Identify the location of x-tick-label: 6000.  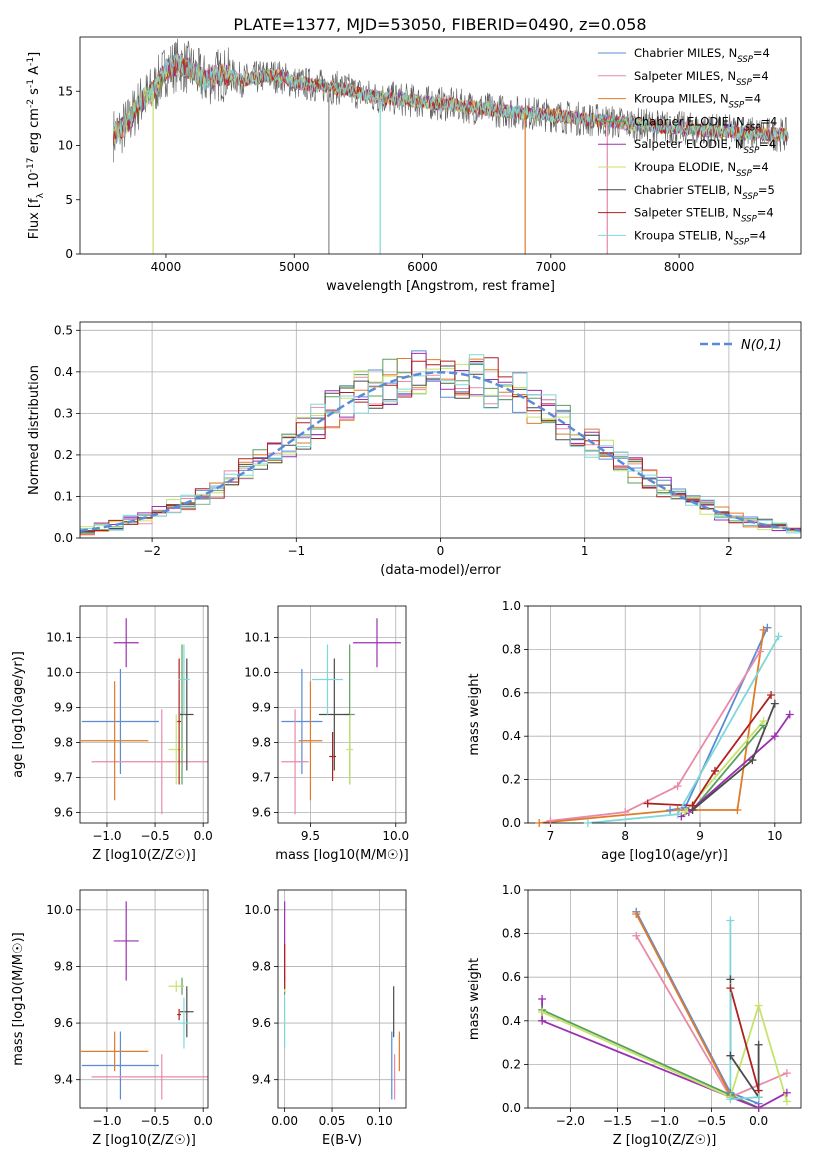
(422, 267).